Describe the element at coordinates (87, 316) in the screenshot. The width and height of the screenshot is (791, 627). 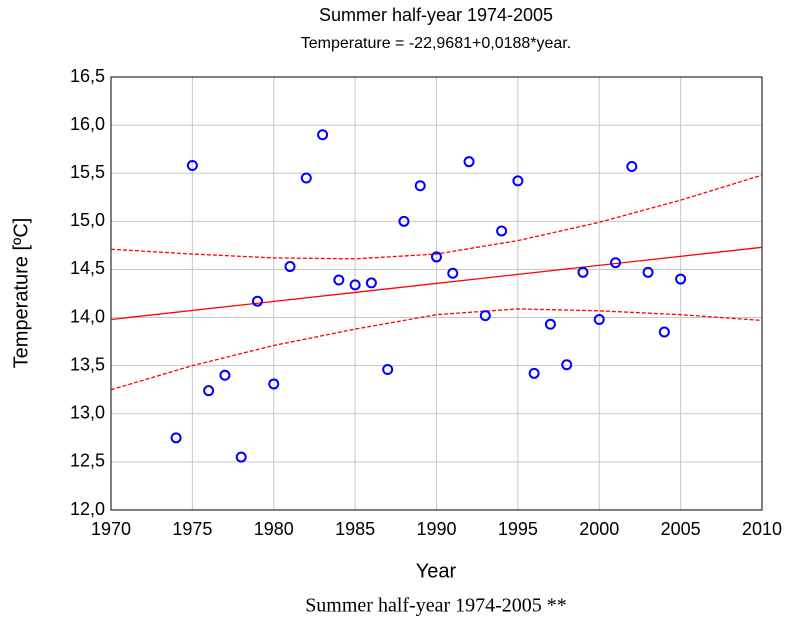
I see `y-tick-label: 14,0` at that location.